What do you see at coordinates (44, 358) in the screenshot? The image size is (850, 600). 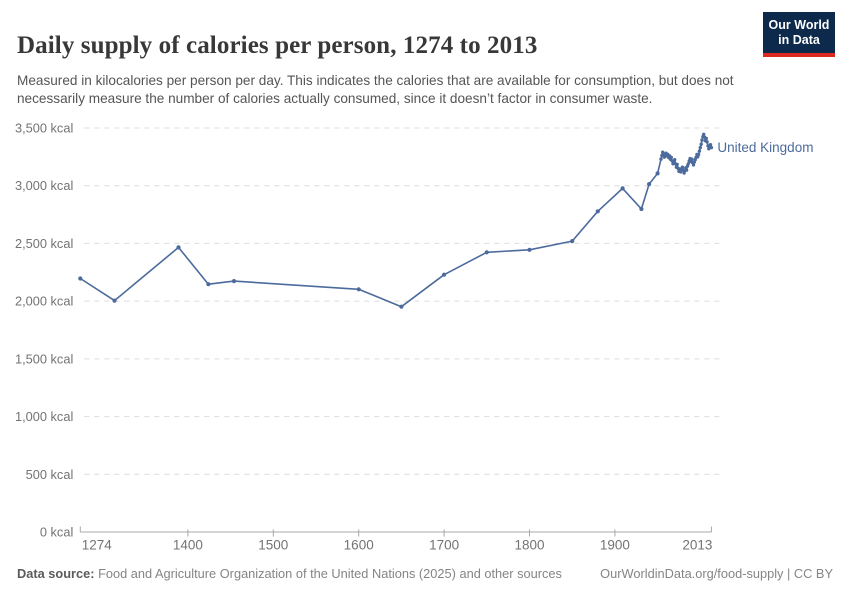 I see `y-axis-tick-label: 1,500 kcal` at bounding box center [44, 358].